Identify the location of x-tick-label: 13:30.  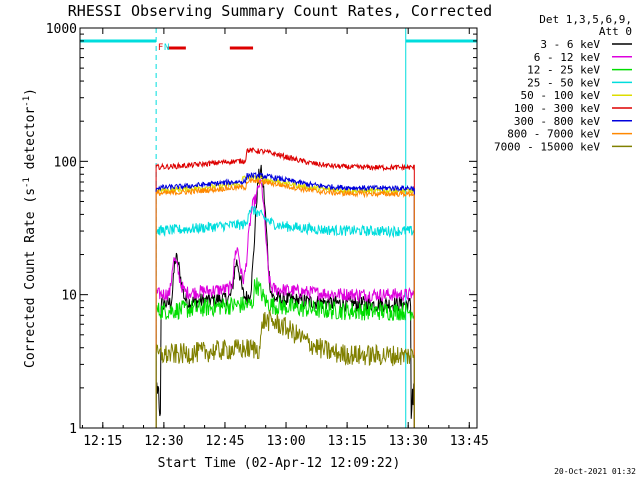
(408, 441).